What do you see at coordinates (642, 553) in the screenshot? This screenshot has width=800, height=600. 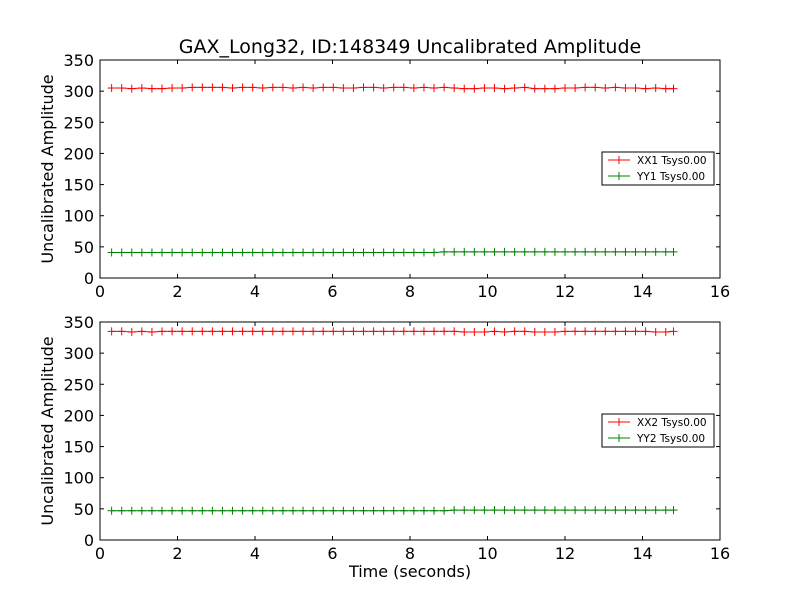 I see `x-tick-label: 14` at bounding box center [642, 553].